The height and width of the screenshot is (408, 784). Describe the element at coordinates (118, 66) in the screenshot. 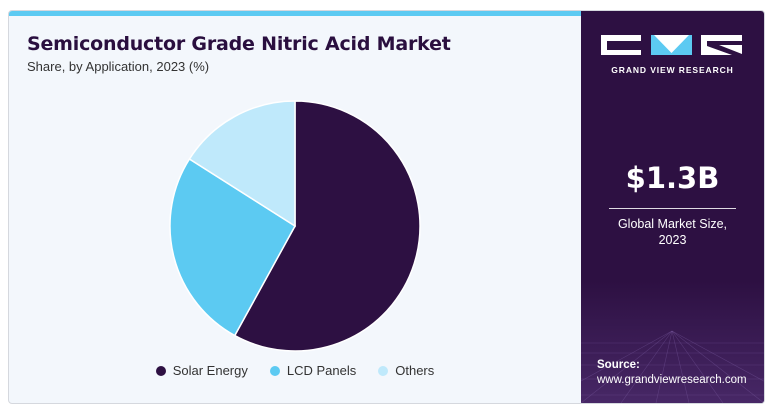

I see `chart-subtitle: Share, by Application, 2023 (%)` at that location.